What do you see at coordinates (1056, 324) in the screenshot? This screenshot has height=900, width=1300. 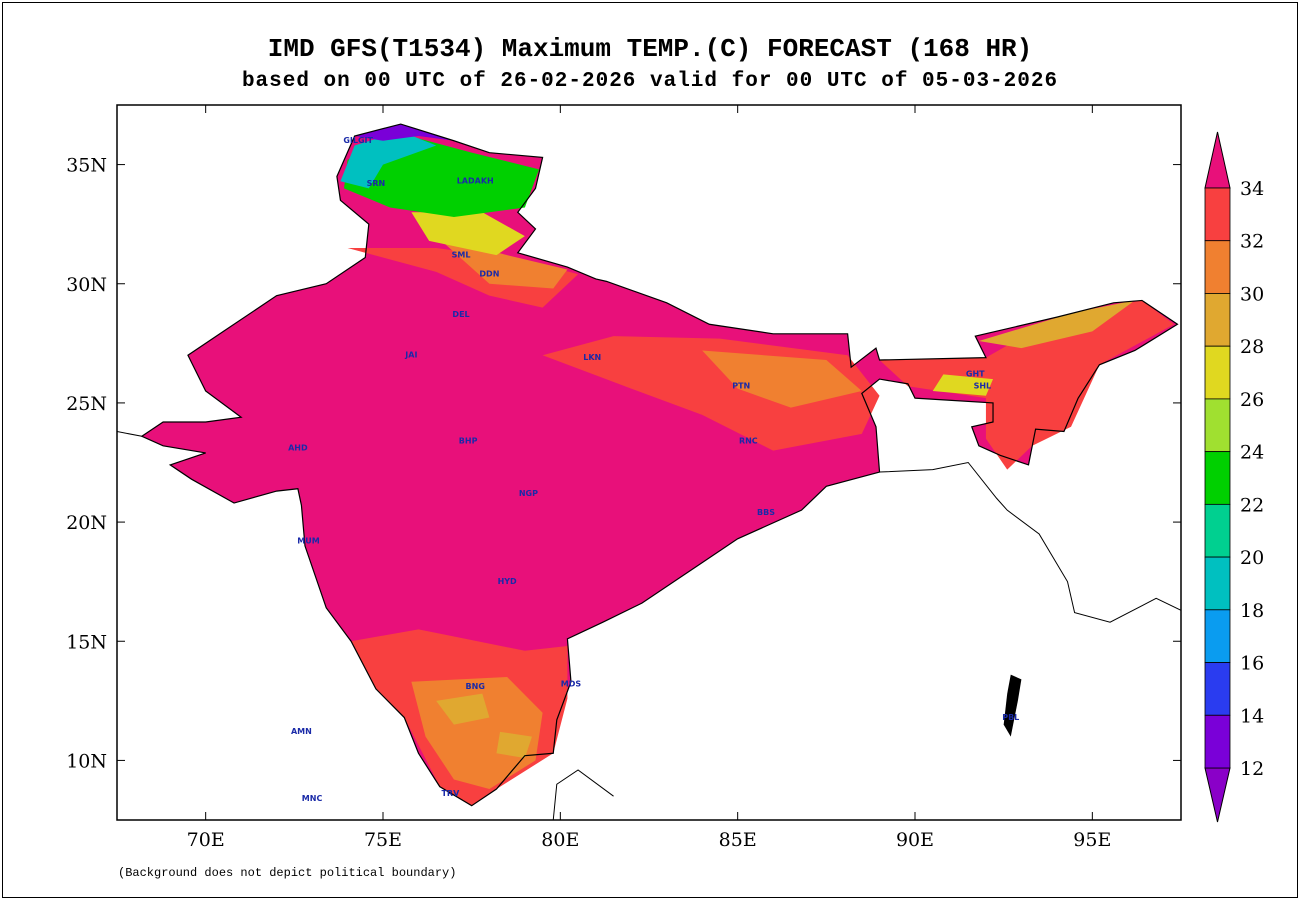 I see `region-28-30-arunachal` at bounding box center [1056, 324].